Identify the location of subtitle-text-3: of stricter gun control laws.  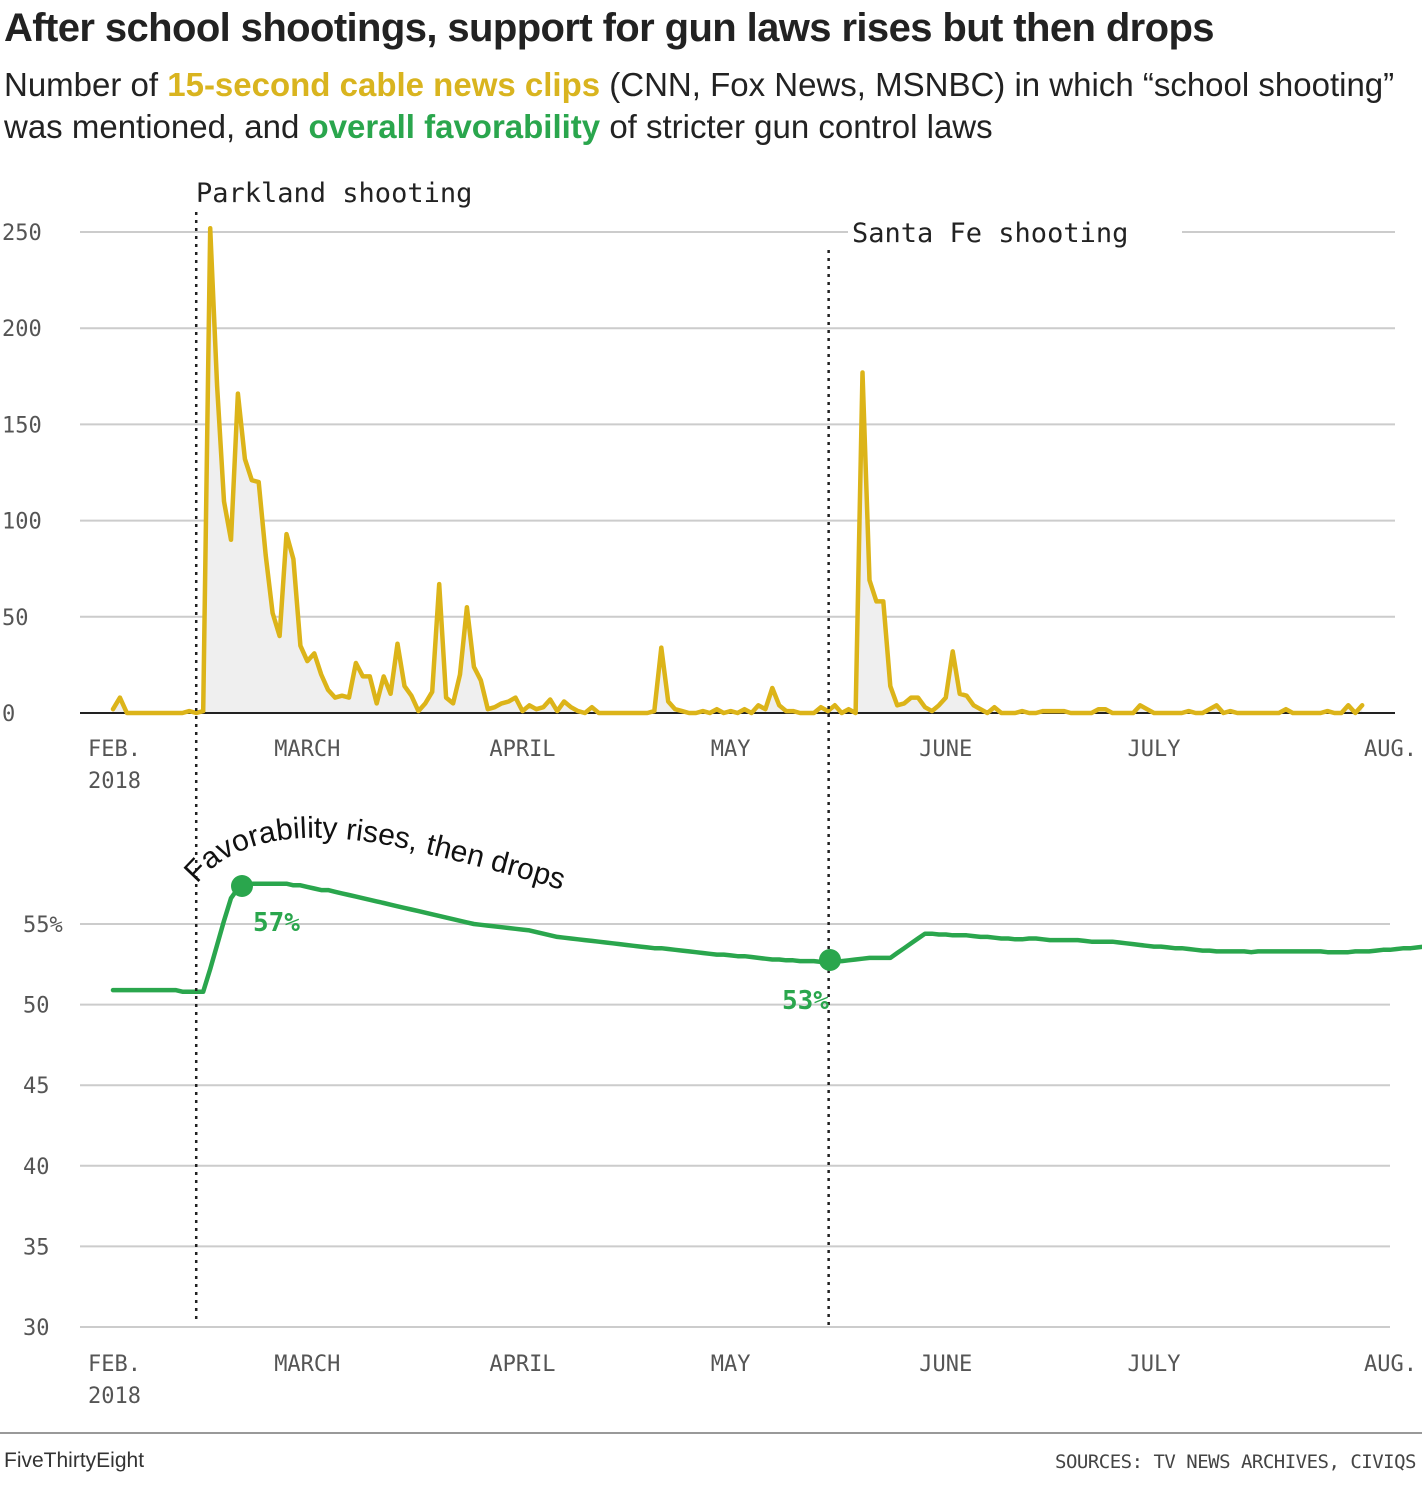
(796, 126).